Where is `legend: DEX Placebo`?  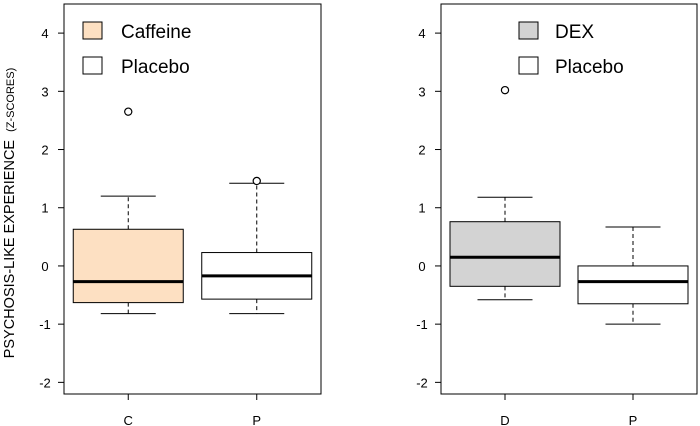 legend: DEX Placebo is located at coordinates (571, 49).